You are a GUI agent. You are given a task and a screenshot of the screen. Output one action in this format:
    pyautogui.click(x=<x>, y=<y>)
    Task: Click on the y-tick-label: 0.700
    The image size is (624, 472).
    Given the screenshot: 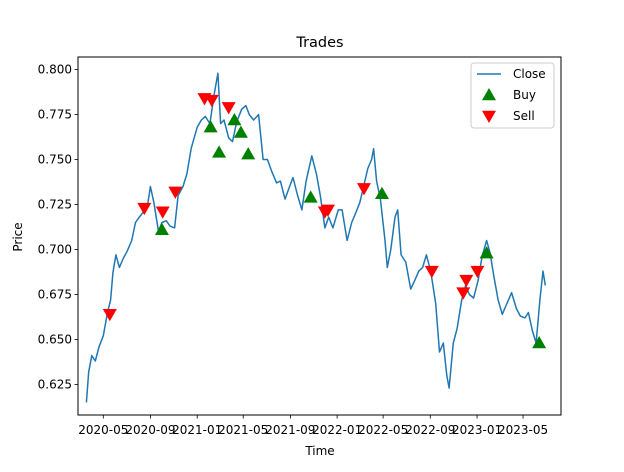 What is the action you would take?
    pyautogui.click(x=55, y=249)
    